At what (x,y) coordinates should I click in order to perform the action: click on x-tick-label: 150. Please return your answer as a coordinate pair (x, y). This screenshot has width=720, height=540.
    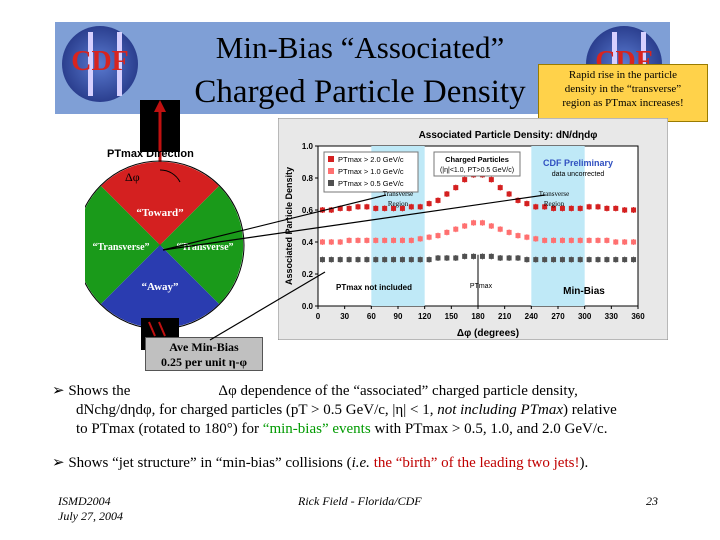
    Looking at the image, I should click on (452, 316).